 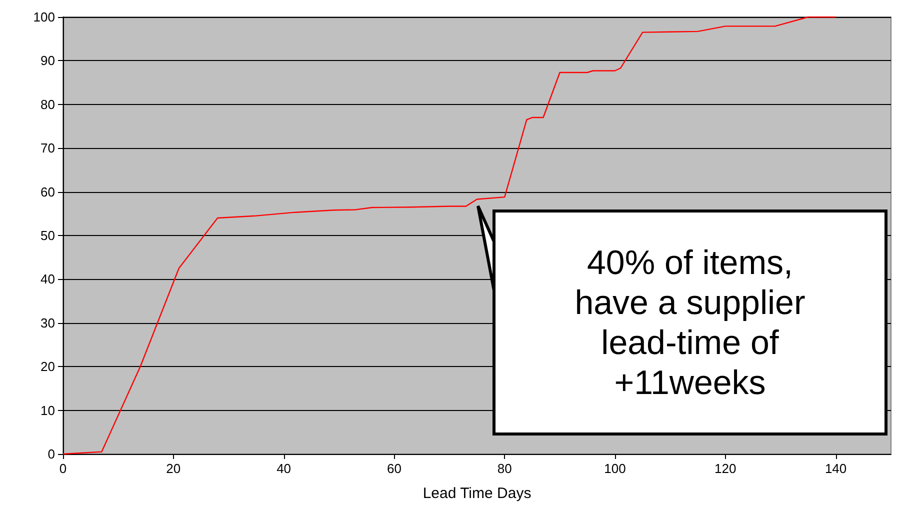 I want to click on y-tick-label: 90, so click(x=47, y=60).